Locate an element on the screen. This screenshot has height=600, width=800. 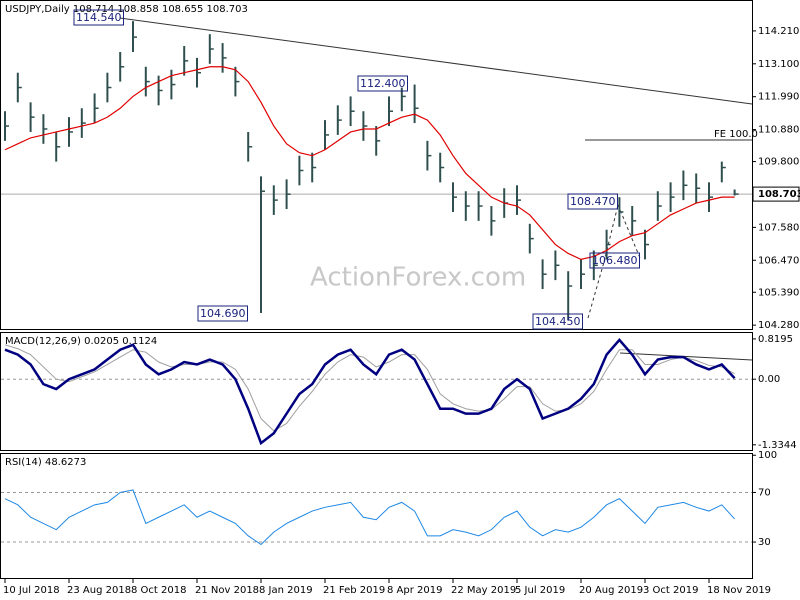
x-tick-label: 8 Jan 2019 is located at coordinates (286, 590).